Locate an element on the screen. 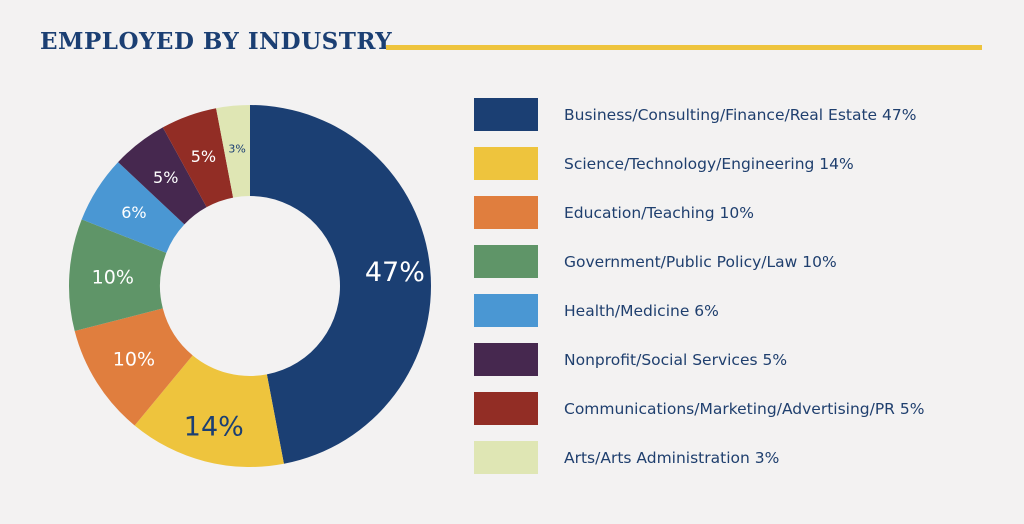 The width and height of the screenshot is (1024, 524). slice-value-label: 6% is located at coordinates (133, 212).